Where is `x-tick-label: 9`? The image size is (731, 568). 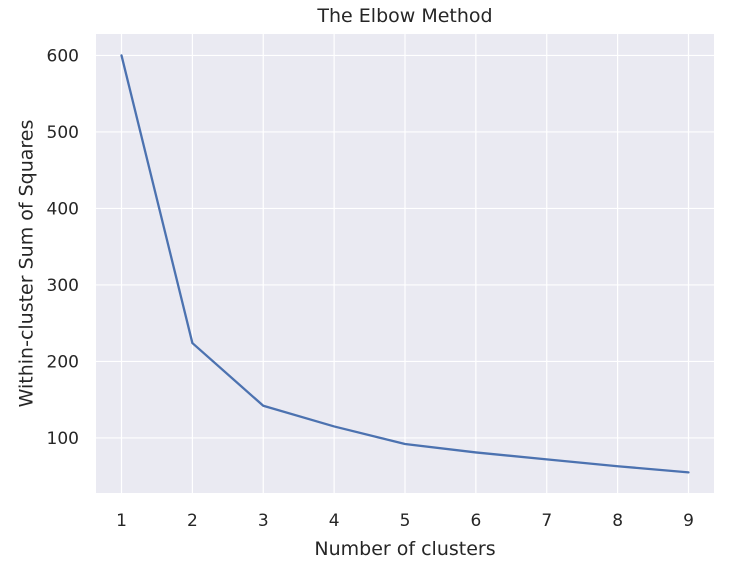 x-tick-label: 9 is located at coordinates (688, 521).